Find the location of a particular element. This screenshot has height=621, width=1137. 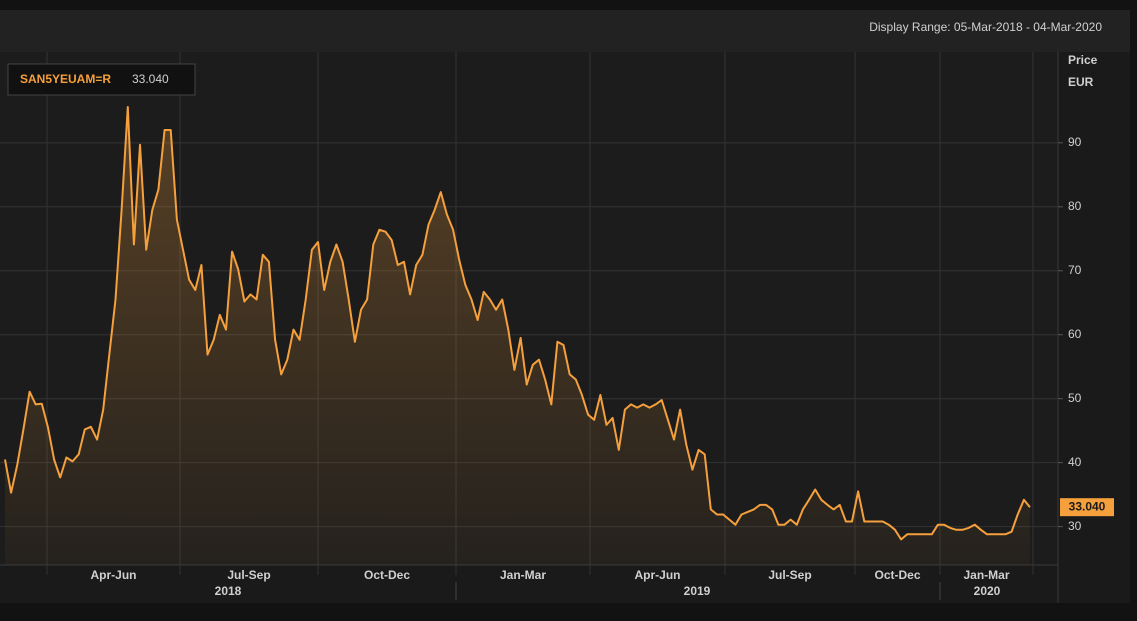

y-axis-unit: EUR is located at coordinates (1081, 82).